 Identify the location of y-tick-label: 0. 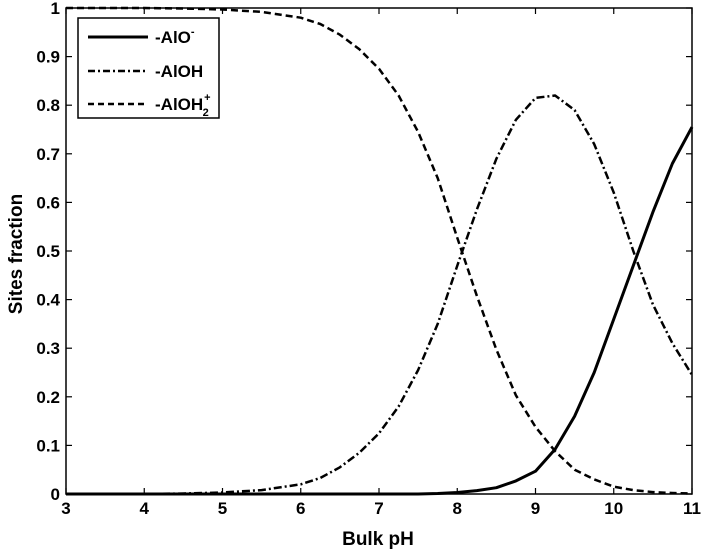
(55, 494).